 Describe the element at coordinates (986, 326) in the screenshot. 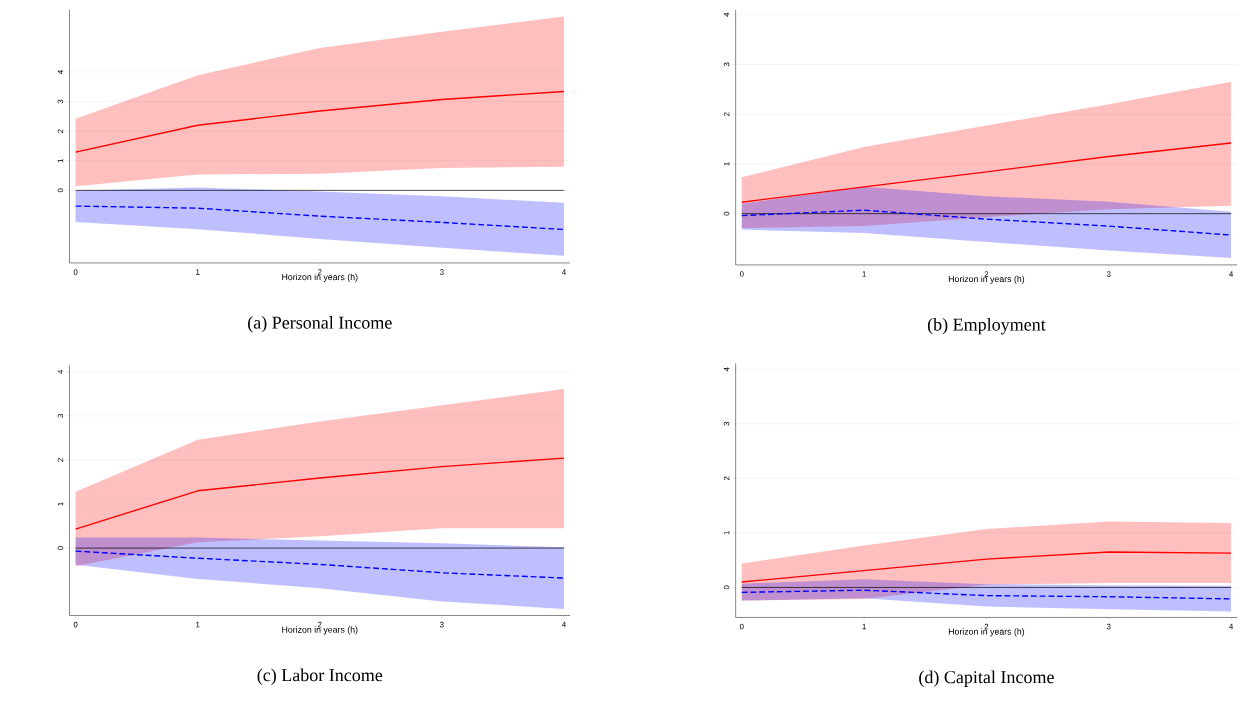

I see `text: (b) Employment` at that location.